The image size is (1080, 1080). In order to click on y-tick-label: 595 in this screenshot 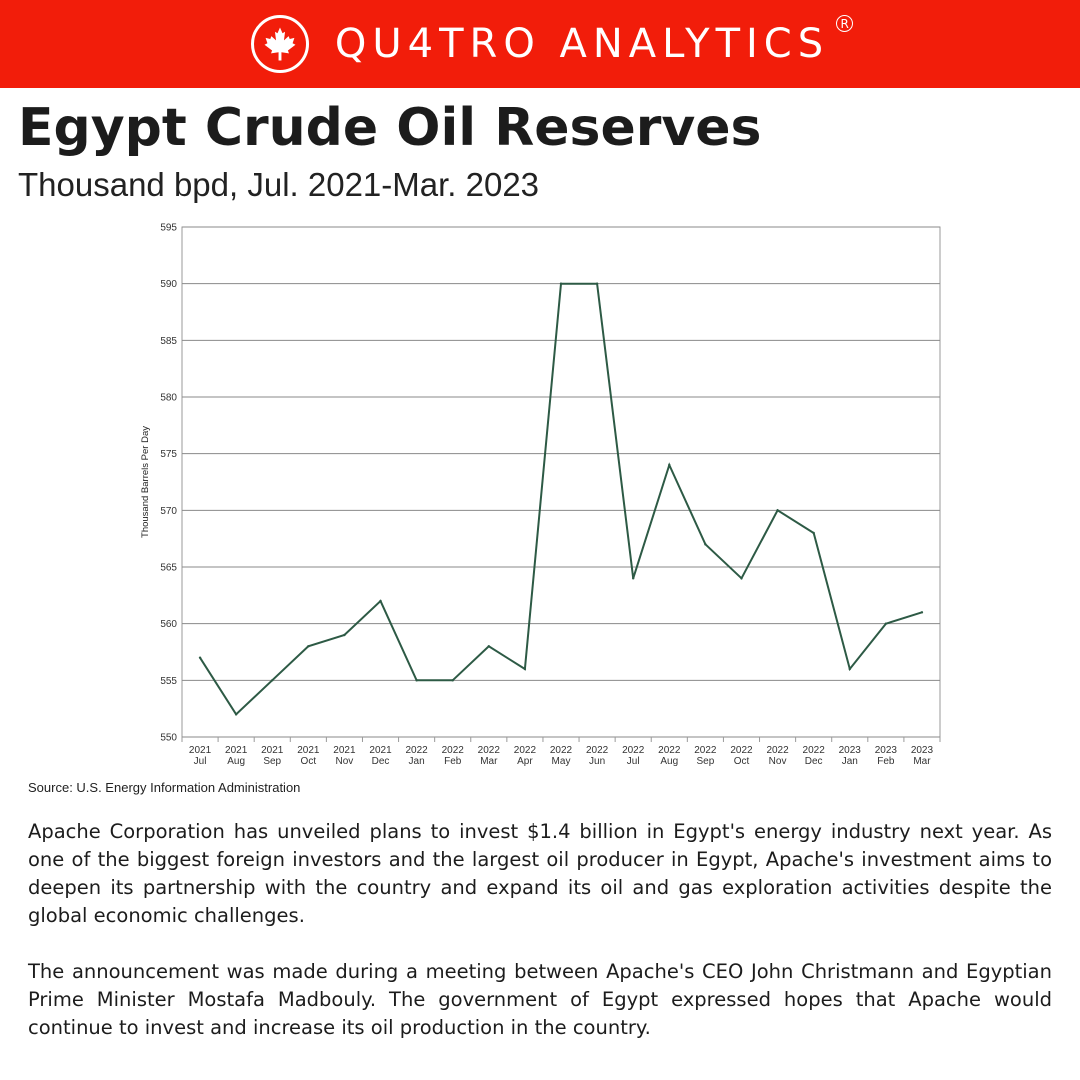, I will do `click(168, 228)`.